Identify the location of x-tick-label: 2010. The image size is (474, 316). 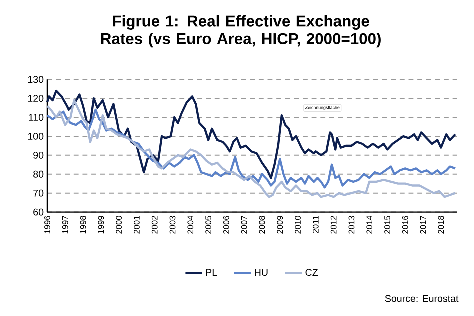
(298, 225).